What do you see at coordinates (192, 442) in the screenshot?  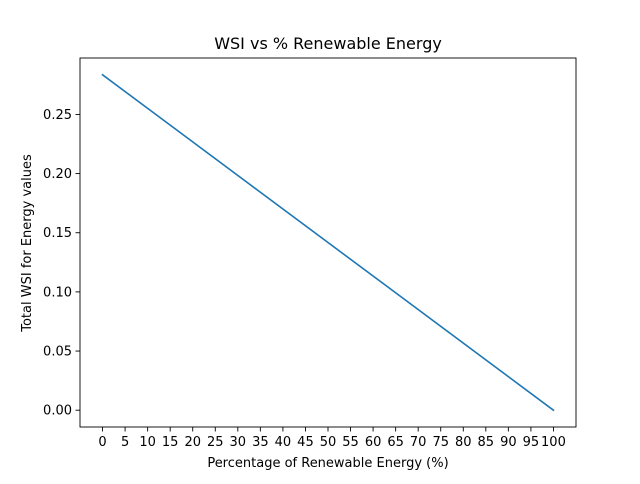 I see `x-tick-label-4: 20` at bounding box center [192, 442].